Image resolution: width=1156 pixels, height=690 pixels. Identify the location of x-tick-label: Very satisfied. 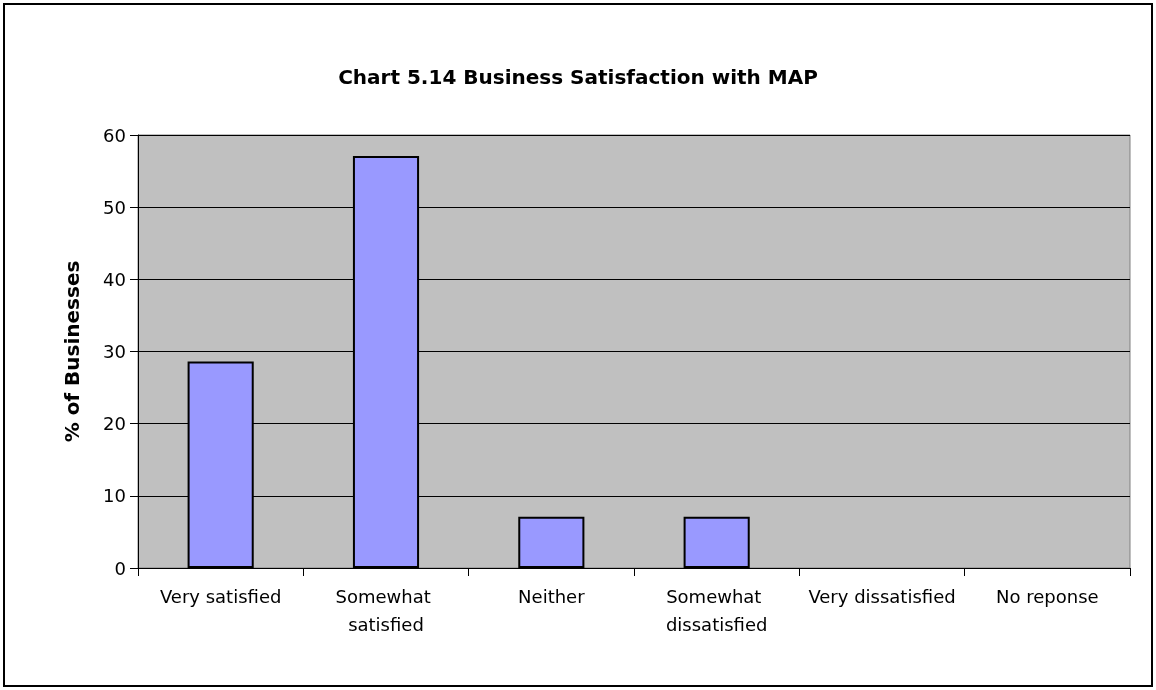
(220, 596).